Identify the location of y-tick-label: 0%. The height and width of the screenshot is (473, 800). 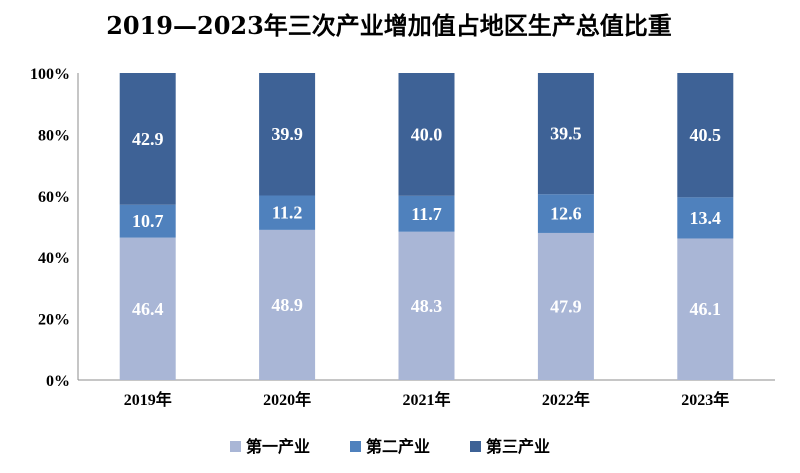
(58, 381).